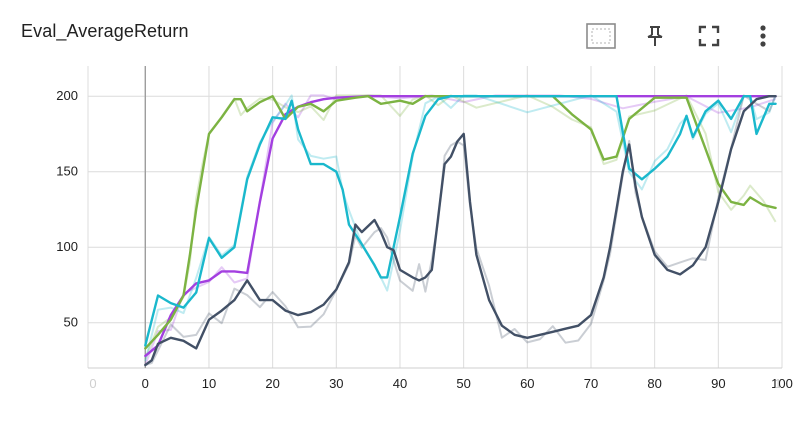 This screenshot has height=424, width=802. I want to click on y-tick-label: 150, so click(67, 171).